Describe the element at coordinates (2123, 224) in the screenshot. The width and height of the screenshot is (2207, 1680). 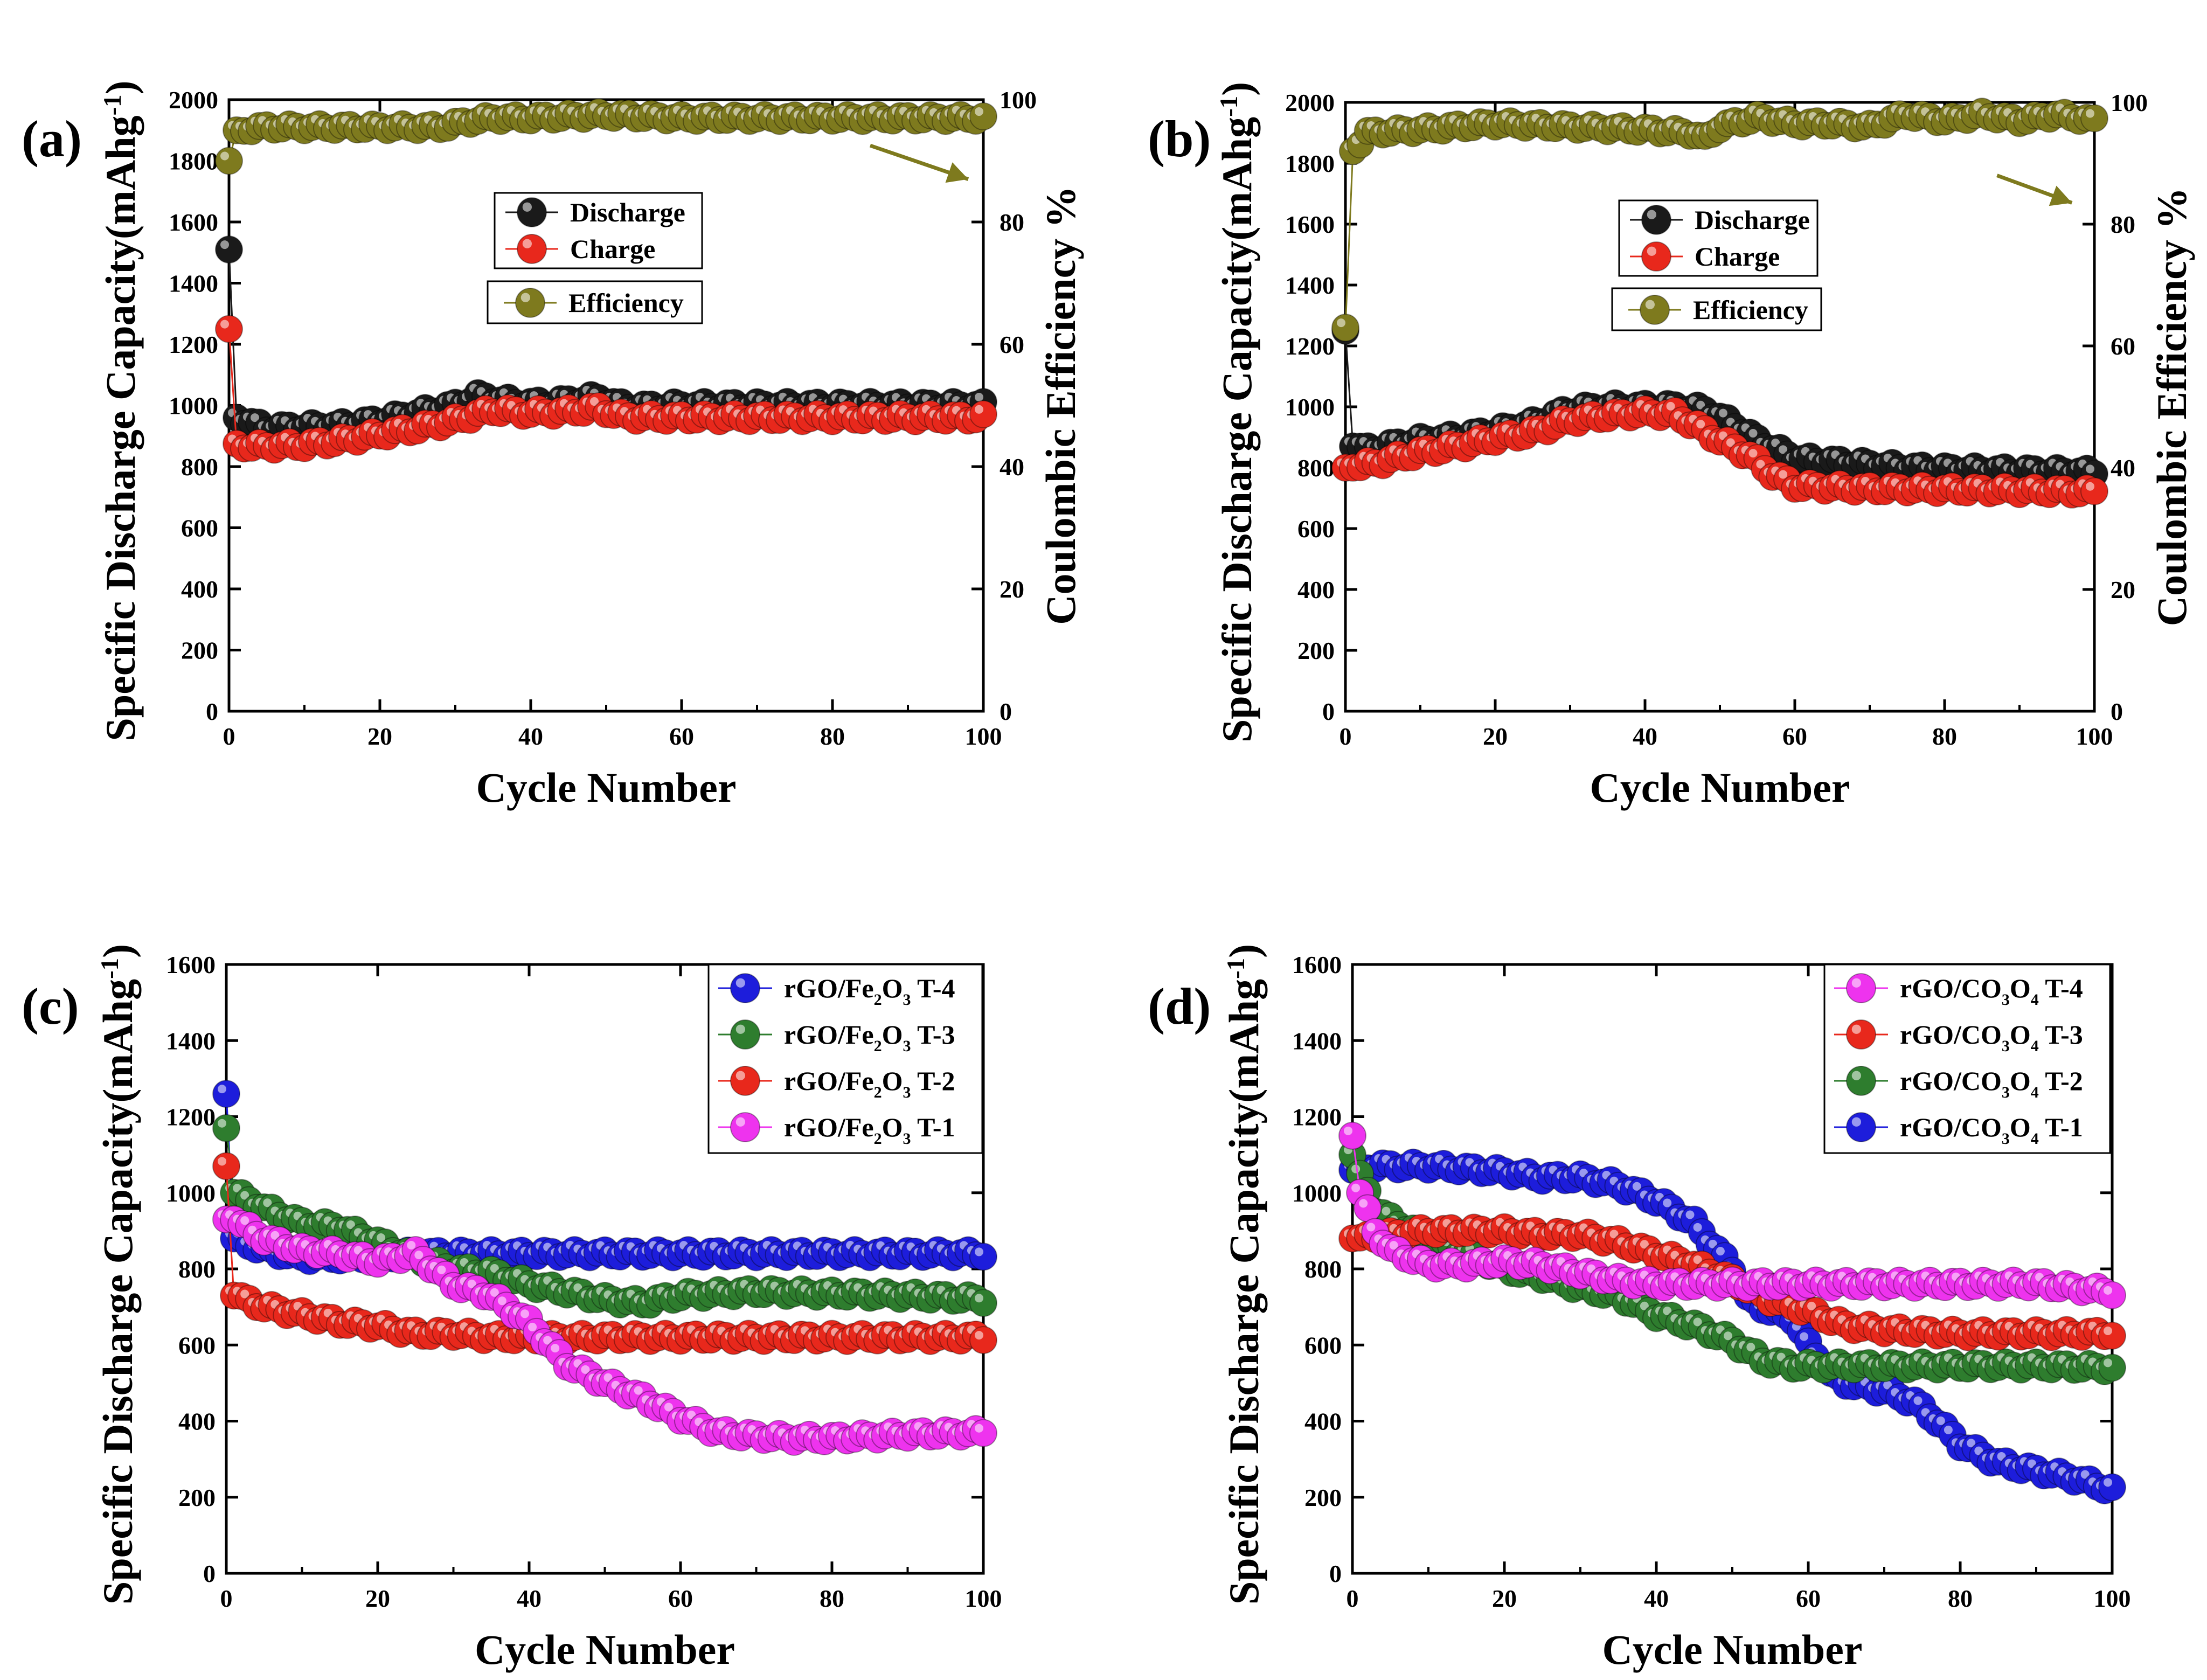
I see `y2-tick-label: 80` at that location.